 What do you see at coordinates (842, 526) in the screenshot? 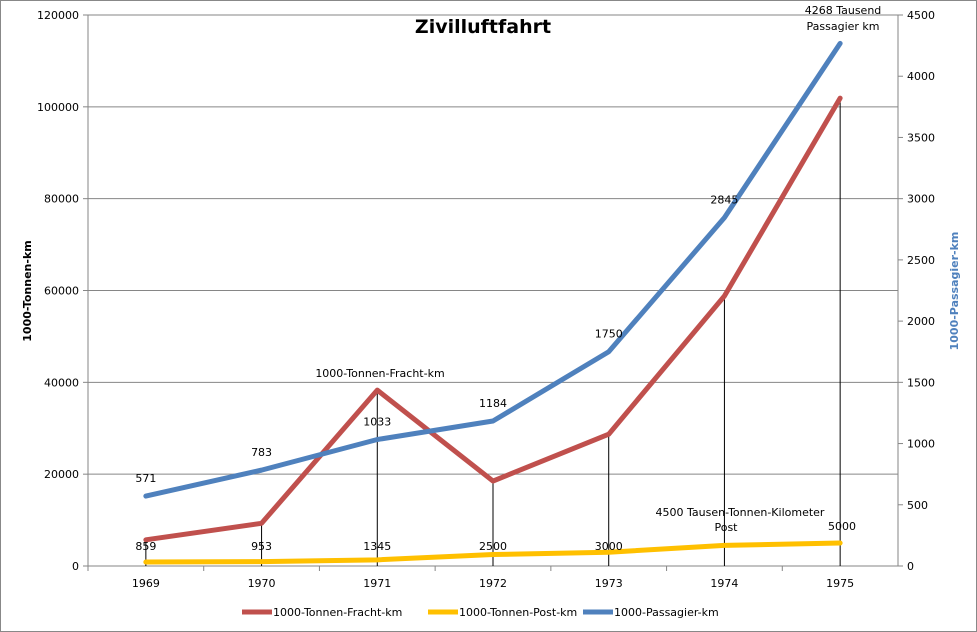
I see `annotation-post-1975: 5000` at bounding box center [842, 526].